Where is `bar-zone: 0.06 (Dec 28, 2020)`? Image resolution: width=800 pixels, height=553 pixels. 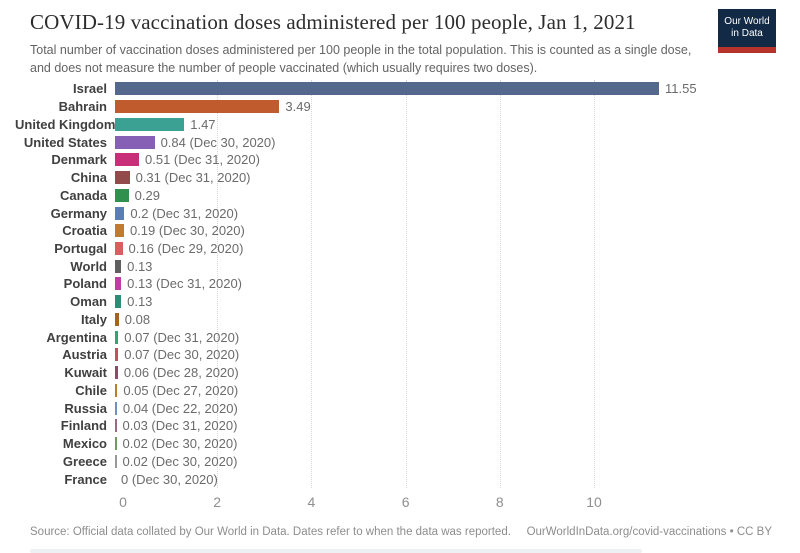
bar-zone: 0.06 (Dec 28, 2020) is located at coordinates (450, 373).